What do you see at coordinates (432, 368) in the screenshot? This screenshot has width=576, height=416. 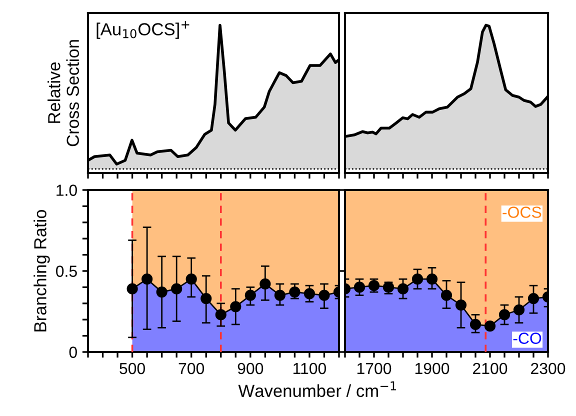 I see `x-tick-label: 1900` at bounding box center [432, 368].